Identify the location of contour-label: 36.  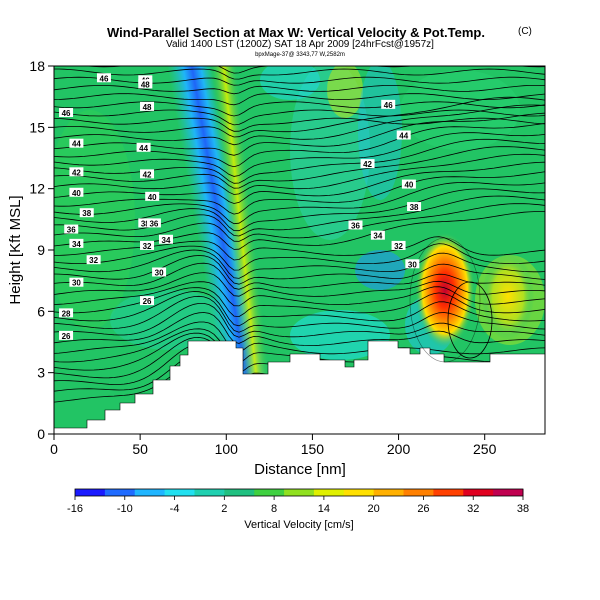
(153, 223).